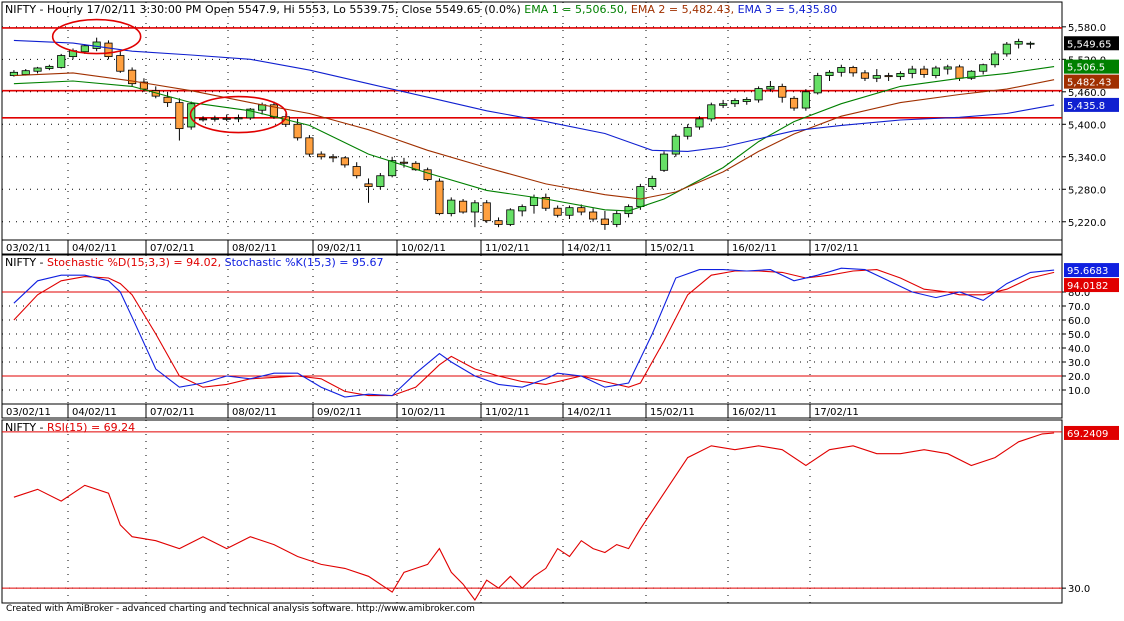 This screenshot has width=1124, height=621. What do you see at coordinates (1079, 377) in the screenshot?
I see `y-tick-label: 20.0` at bounding box center [1079, 377].